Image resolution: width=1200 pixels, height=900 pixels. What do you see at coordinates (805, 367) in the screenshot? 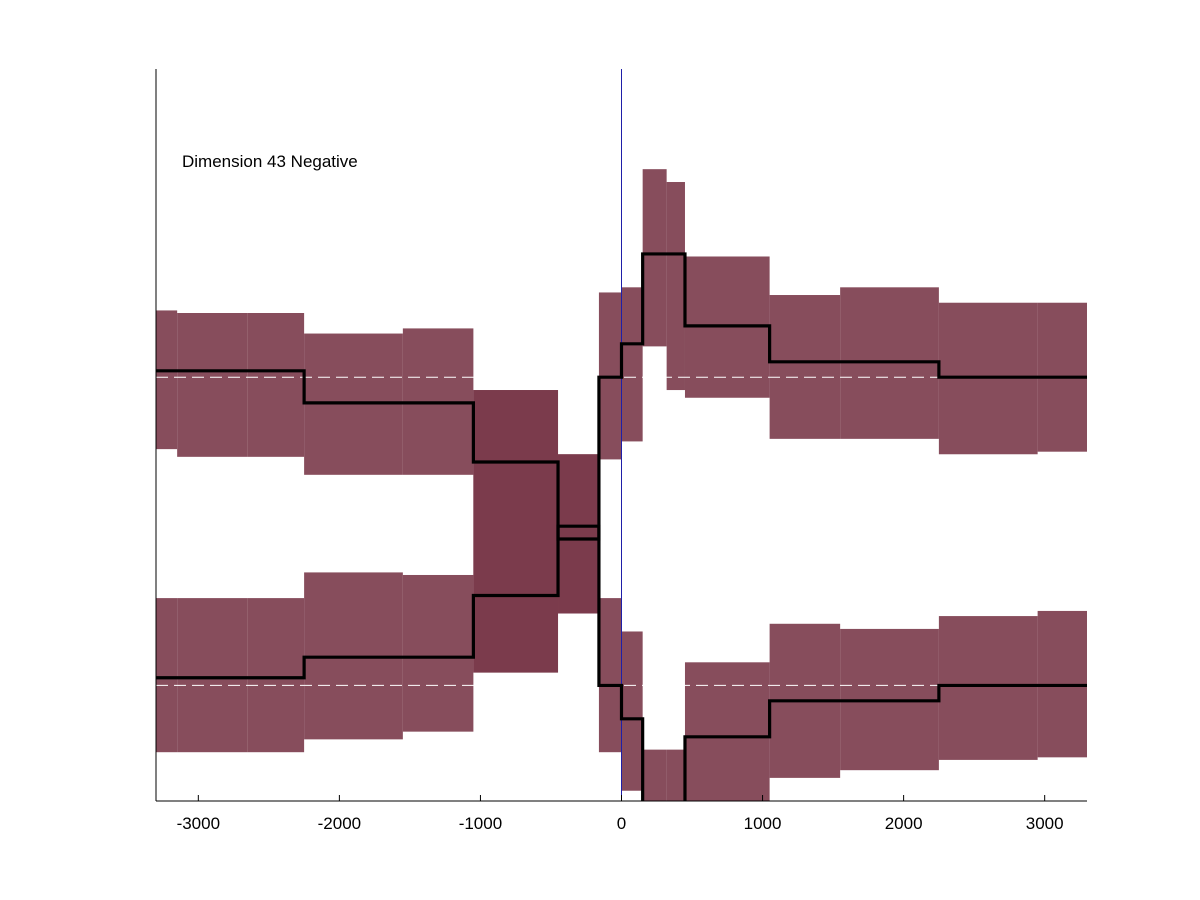
I see `band-s0-b12` at bounding box center [805, 367].